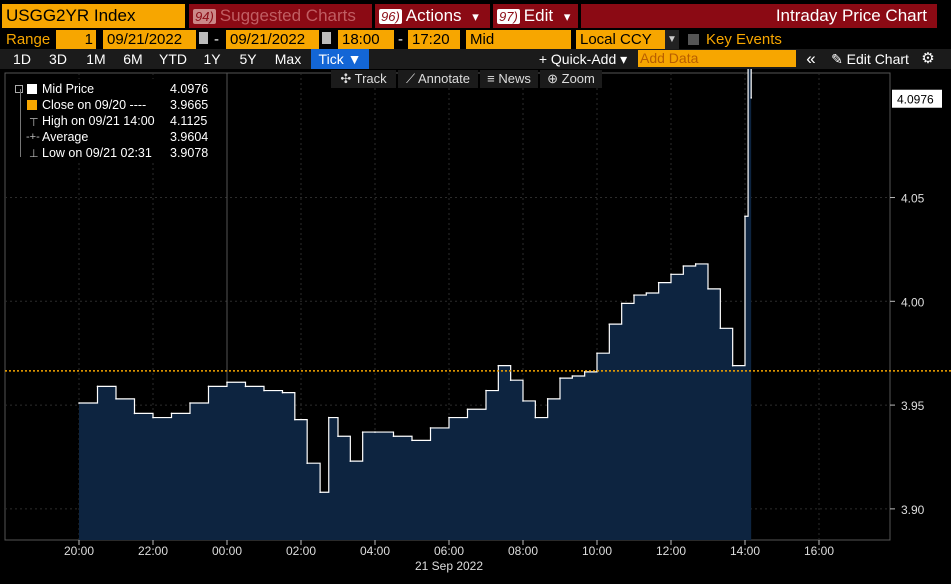  Describe the element at coordinates (438, 79) in the screenshot. I see `annotate-tool: ⟋ Annotate` at that location.